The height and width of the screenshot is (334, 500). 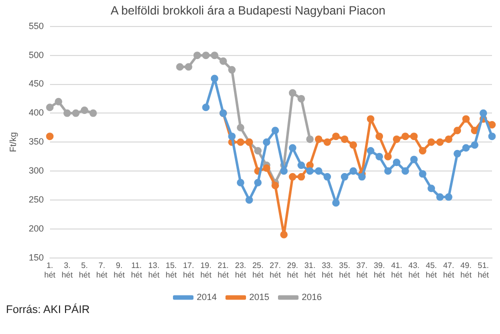 What do you see at coordinates (84, 270) in the screenshot?
I see `x-tick-label: 5. hét` at bounding box center [84, 270].